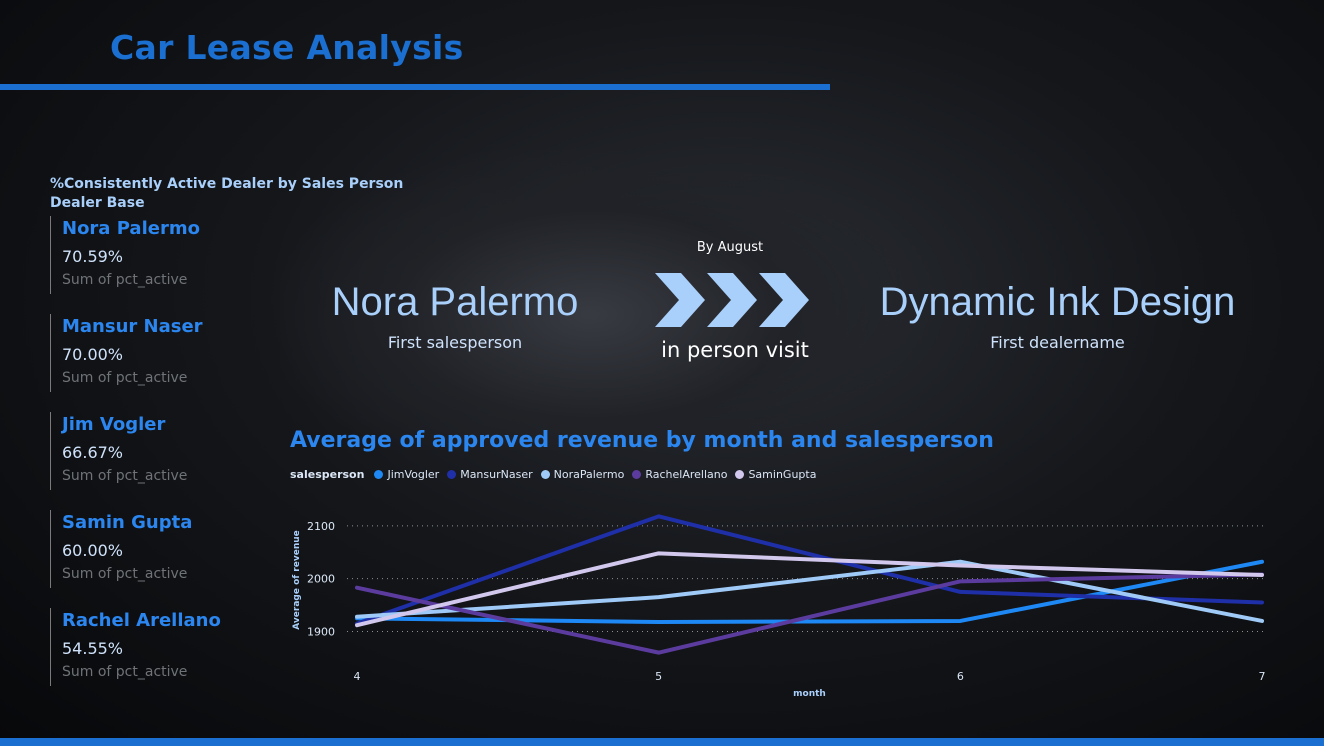  Describe the element at coordinates (93, 354) in the screenshot. I see `kpi-card-value: 70.00%` at that location.